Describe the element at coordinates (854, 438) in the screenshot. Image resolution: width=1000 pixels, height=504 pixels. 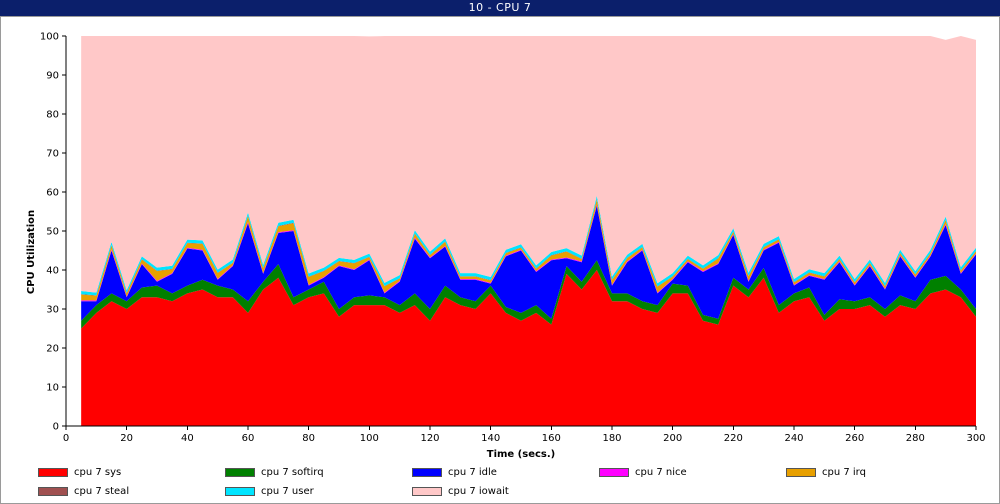
I see `x-tick-label: 260` at that location.